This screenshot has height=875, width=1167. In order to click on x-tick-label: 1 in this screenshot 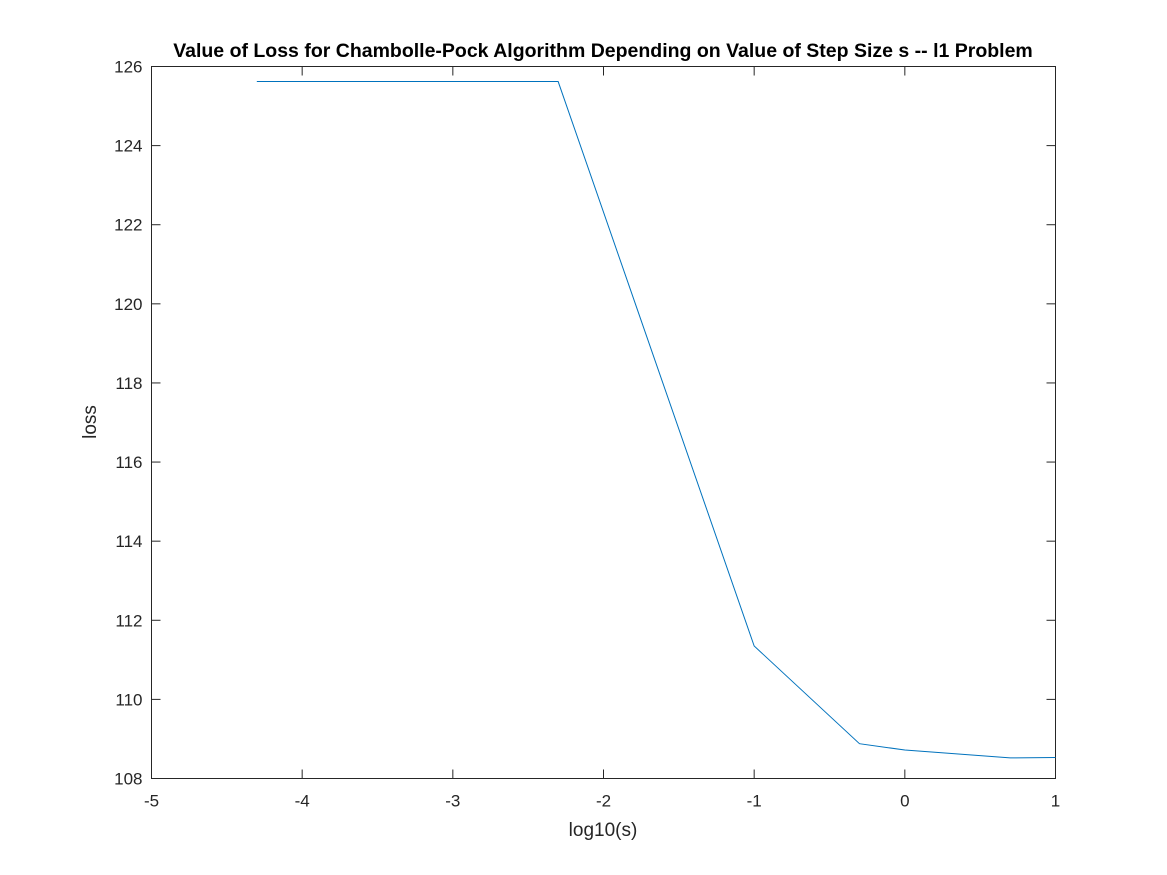, I will do `click(1055, 801)`.